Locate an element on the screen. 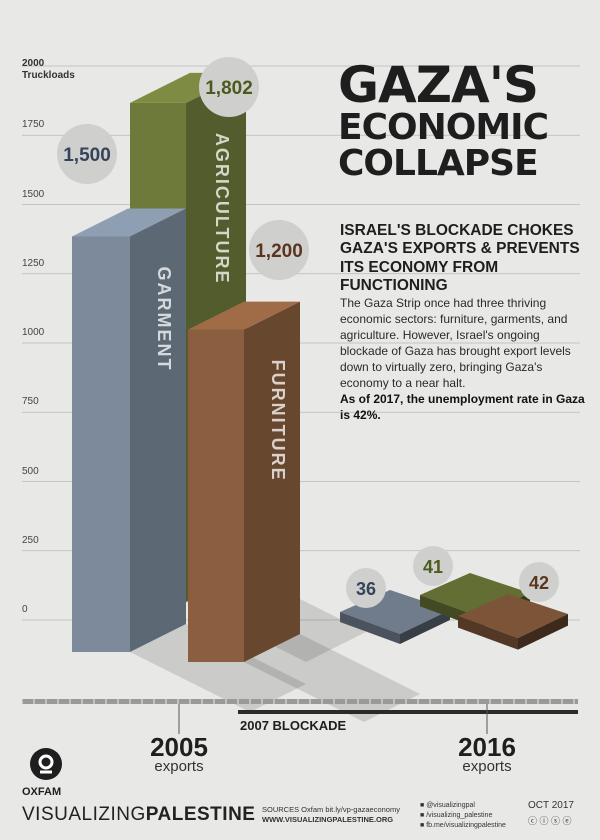  bar-shadow is located at coordinates (218, 668).